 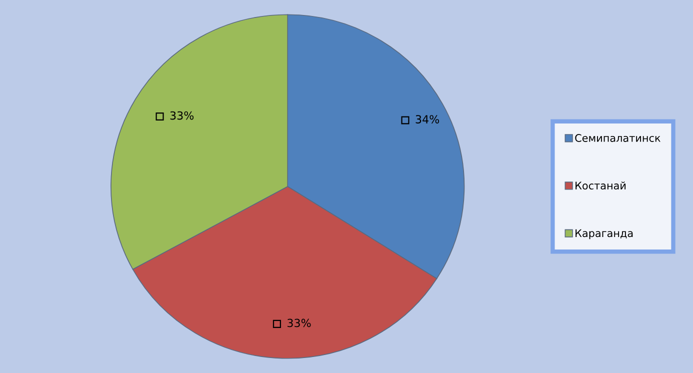 What do you see at coordinates (617, 138) in the screenshot?
I see `legend-label: Семипалатинск` at bounding box center [617, 138].